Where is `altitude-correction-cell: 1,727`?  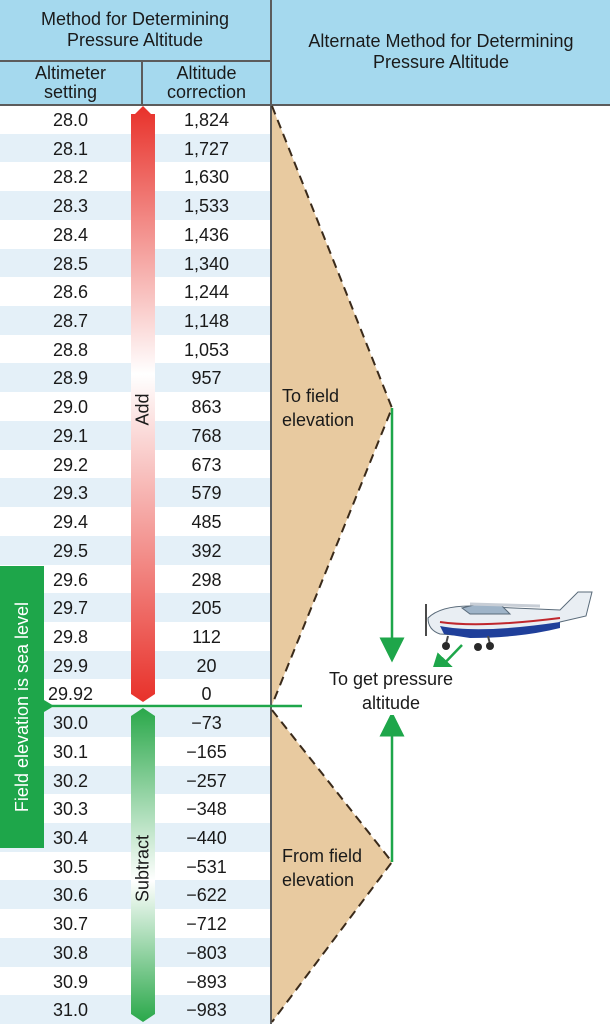
altitude-correction-cell: 1,727 is located at coordinates (206, 148).